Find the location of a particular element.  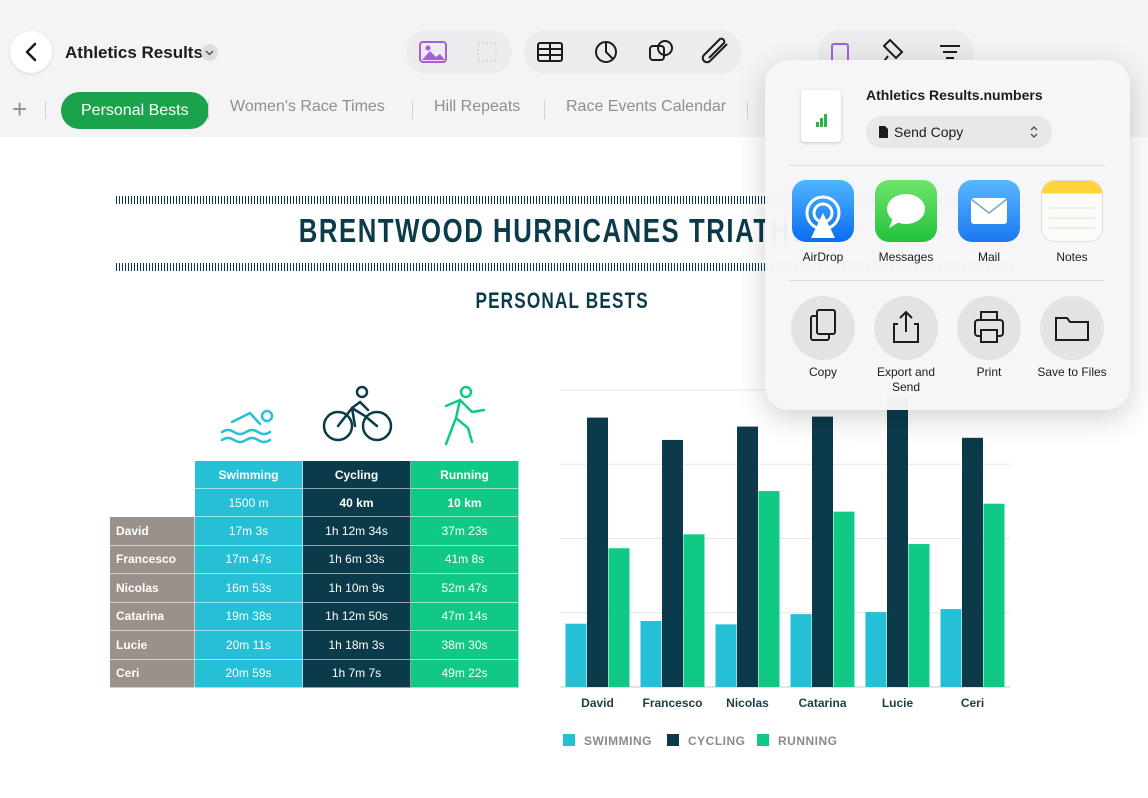

row-header: Nicolas is located at coordinates (152, 588).